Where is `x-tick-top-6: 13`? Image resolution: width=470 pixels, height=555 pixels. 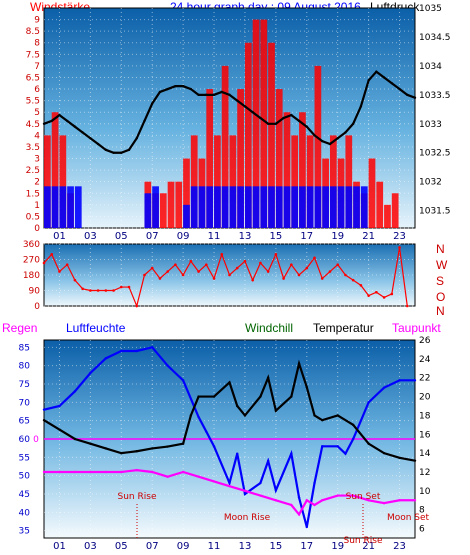 x-tick-top-6: 13 is located at coordinates (245, 236).